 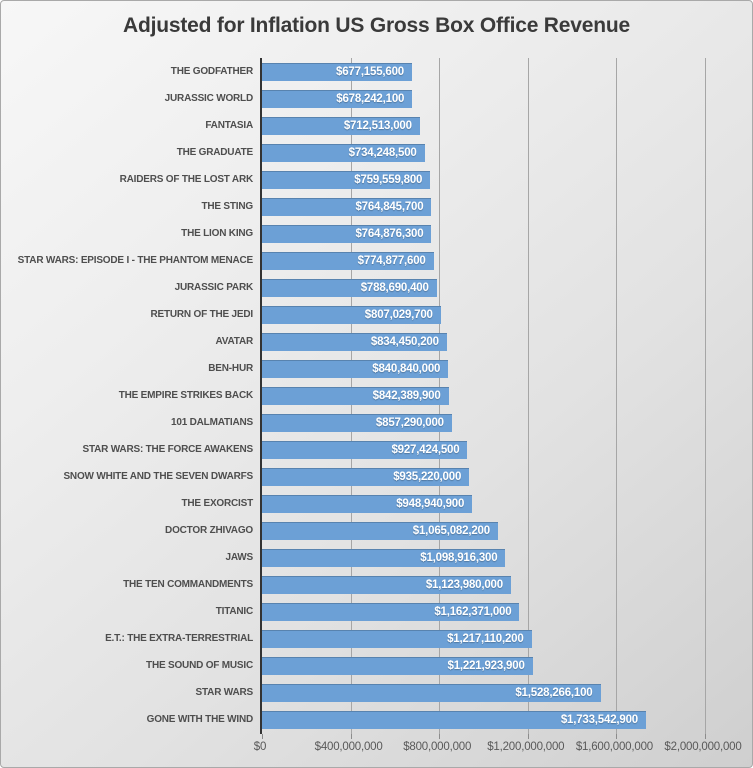 I want to click on value-label: $1,221,923,900, so click(x=486, y=665).